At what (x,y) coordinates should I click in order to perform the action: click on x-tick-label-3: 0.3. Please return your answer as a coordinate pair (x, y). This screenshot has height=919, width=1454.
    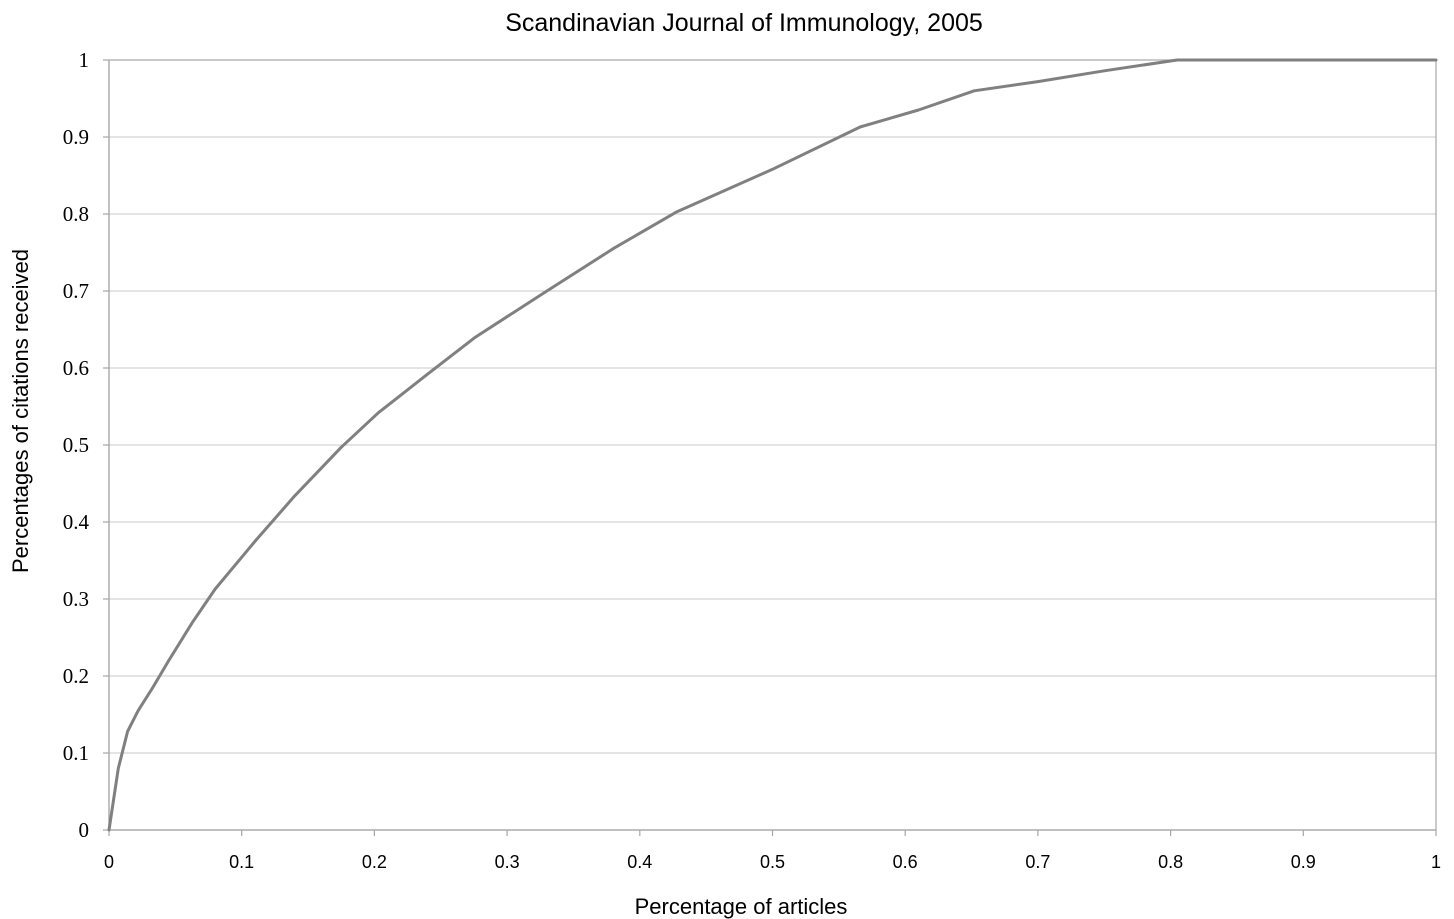
    Looking at the image, I should click on (507, 862).